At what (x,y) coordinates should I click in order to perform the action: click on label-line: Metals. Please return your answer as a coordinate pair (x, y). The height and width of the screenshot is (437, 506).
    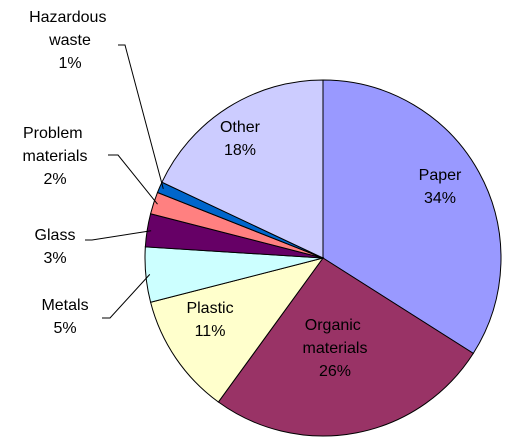
    Looking at the image, I should click on (64, 305).